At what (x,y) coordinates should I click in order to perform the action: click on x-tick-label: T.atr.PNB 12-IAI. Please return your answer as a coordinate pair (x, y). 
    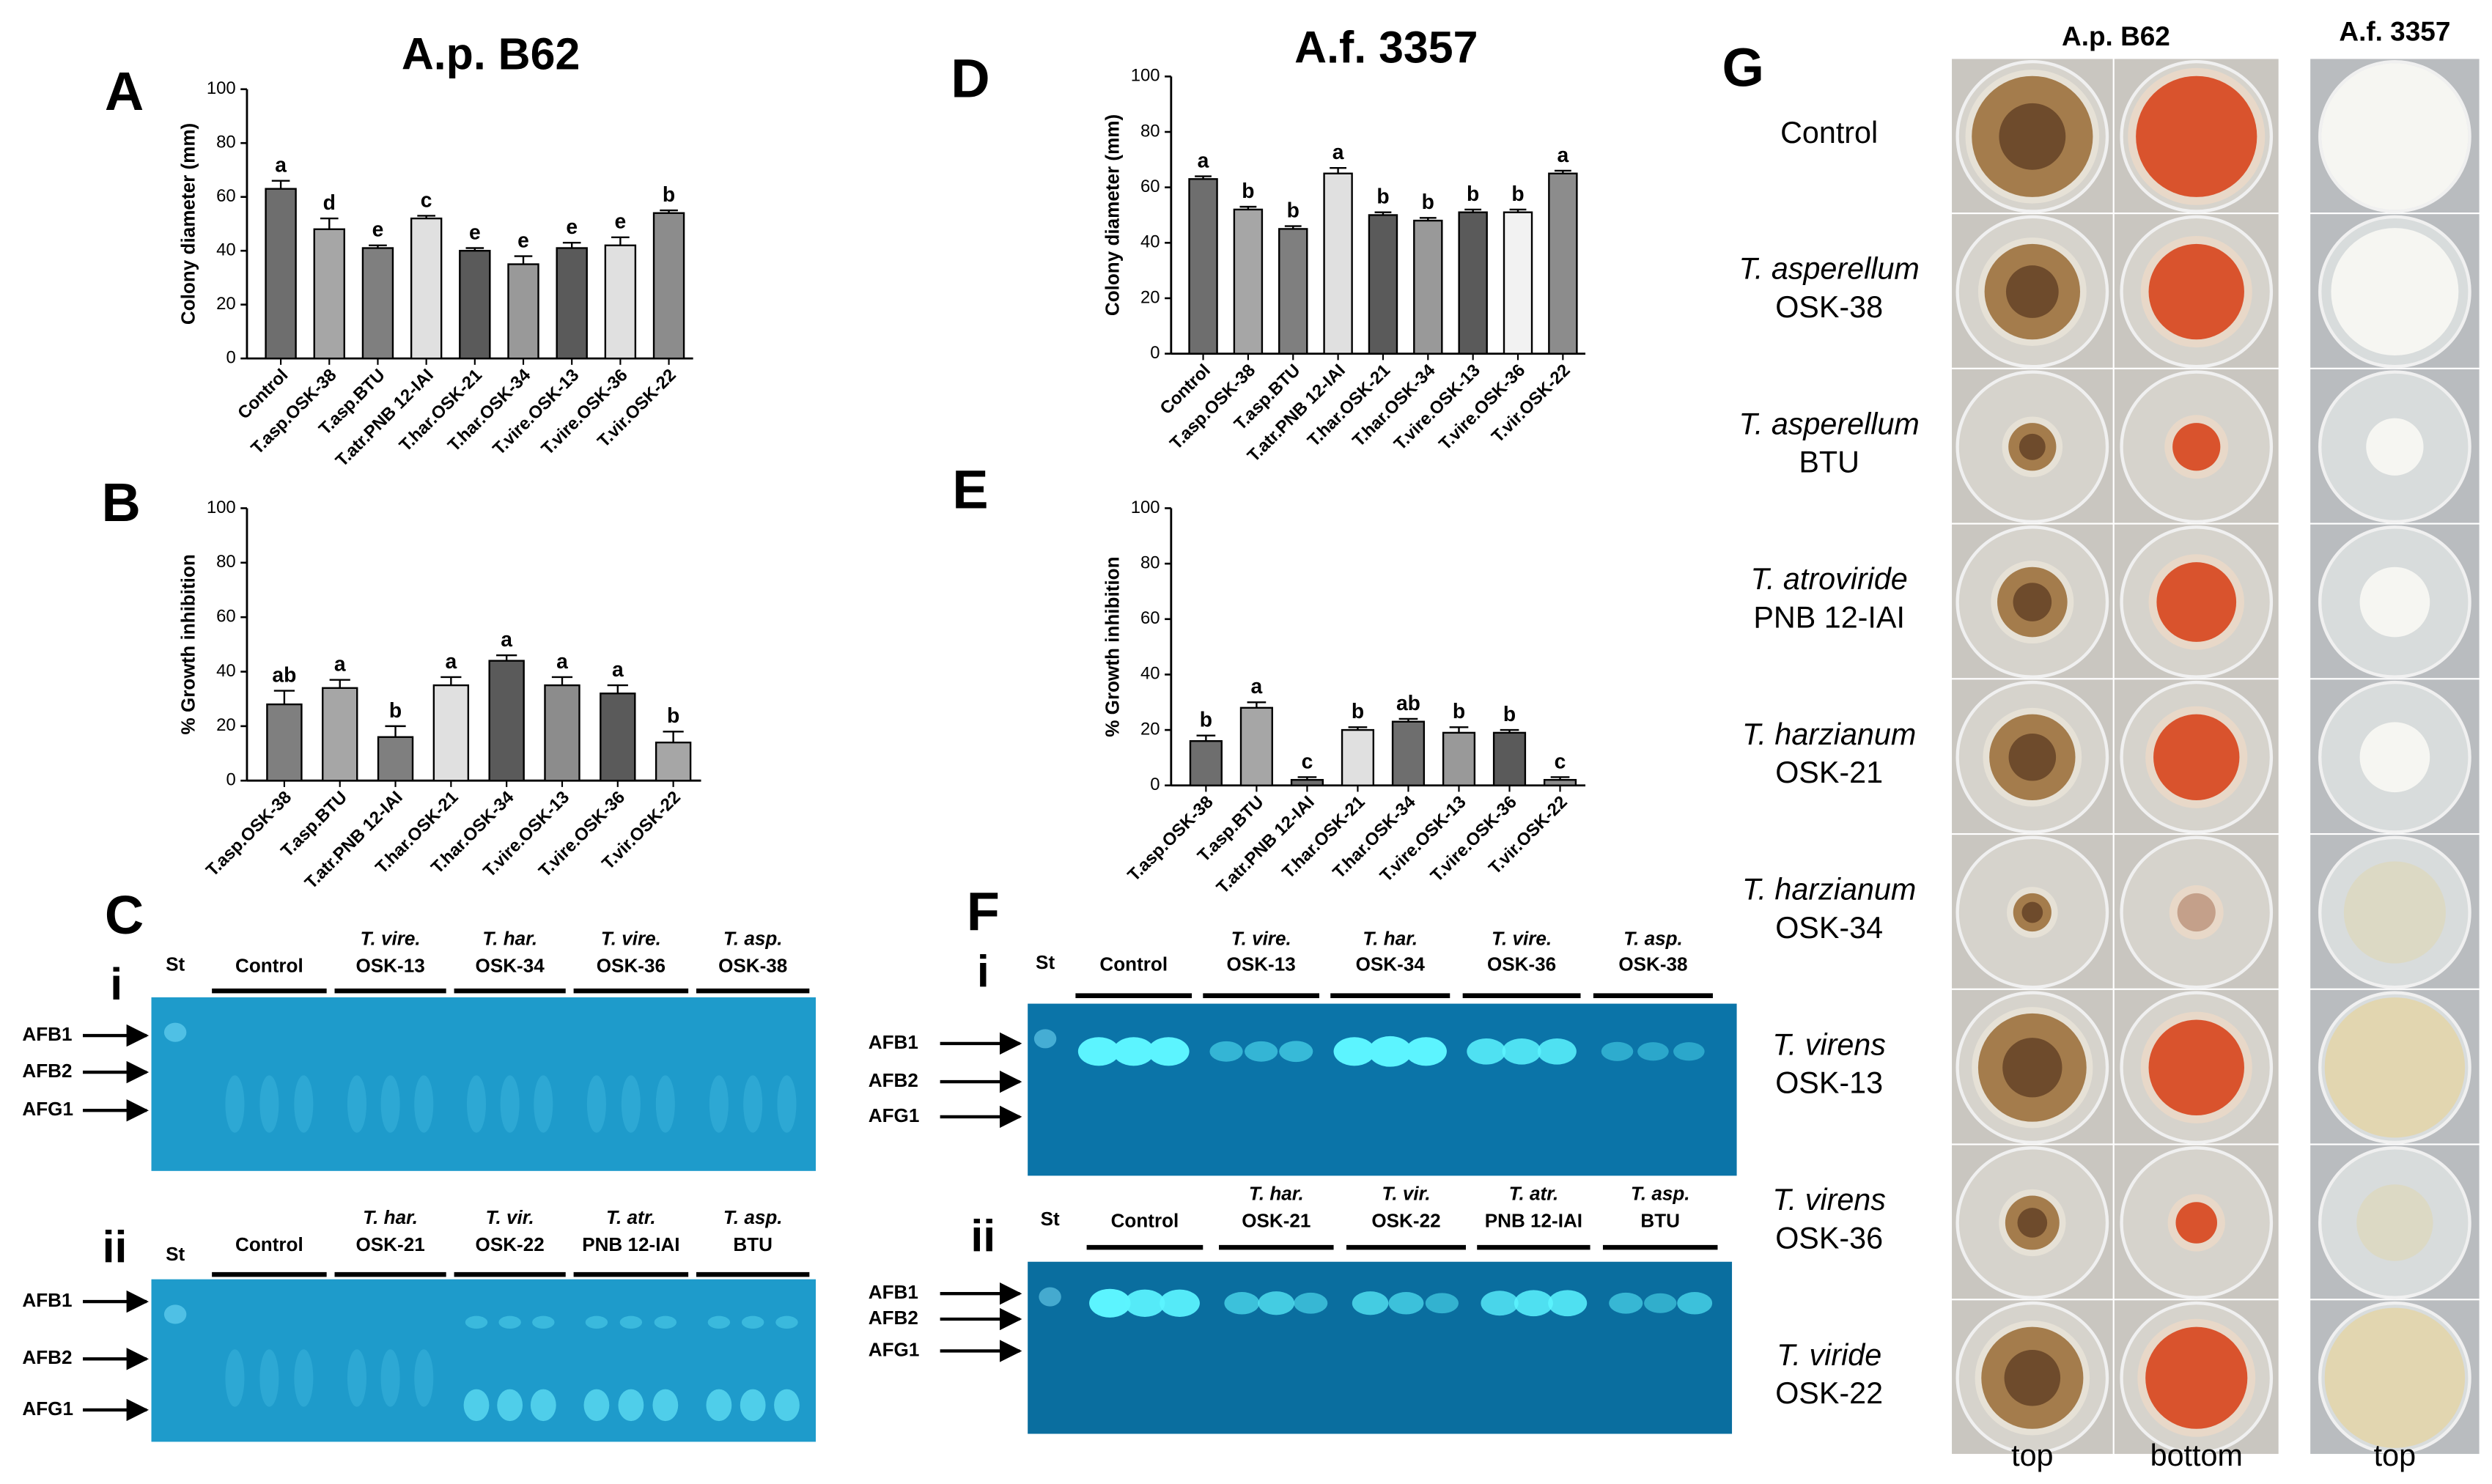
    Looking at the image, I should click on (354, 840).